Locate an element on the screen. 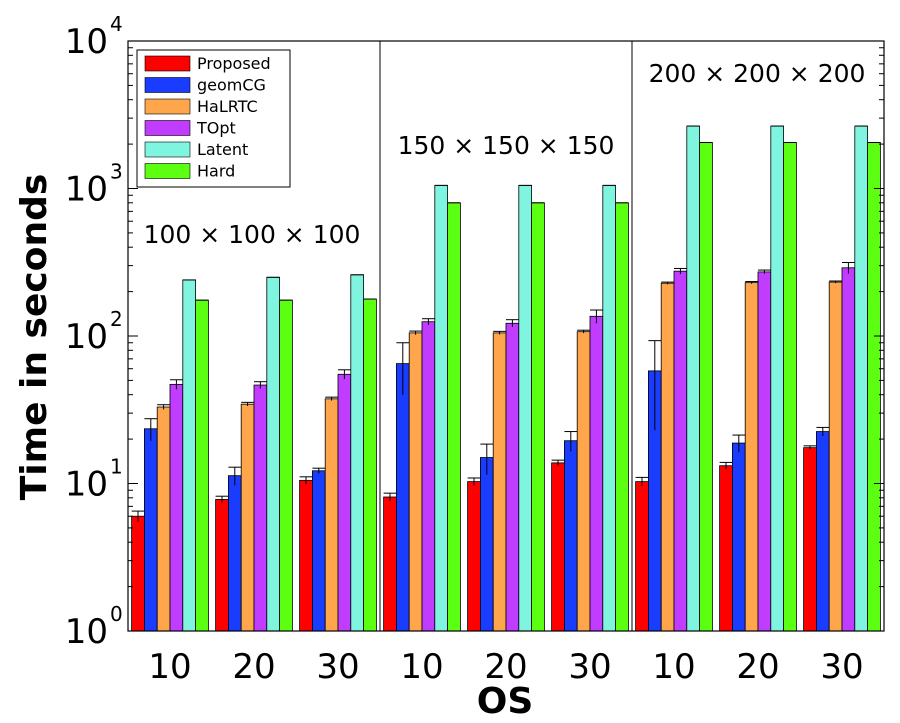  legend-label: geomCG is located at coordinates (231, 85).